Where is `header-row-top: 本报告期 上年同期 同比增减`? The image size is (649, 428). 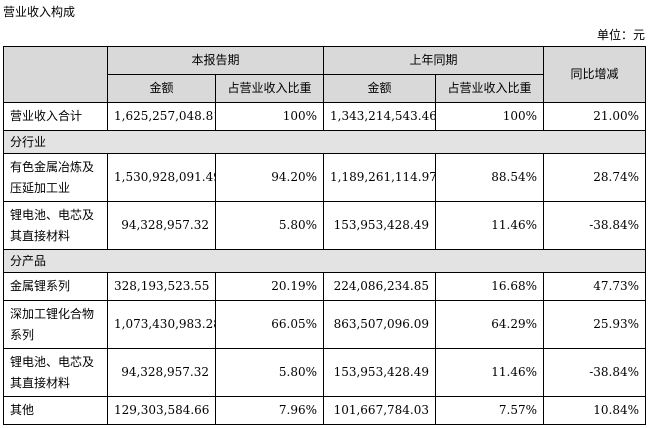 header-row-top: 本报告期 上年同期 同比增减 is located at coordinates (325, 74).